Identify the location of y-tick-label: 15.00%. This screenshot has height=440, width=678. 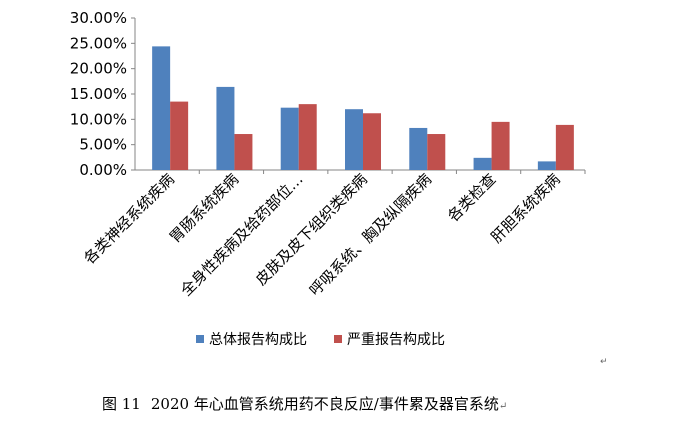
(98, 94).